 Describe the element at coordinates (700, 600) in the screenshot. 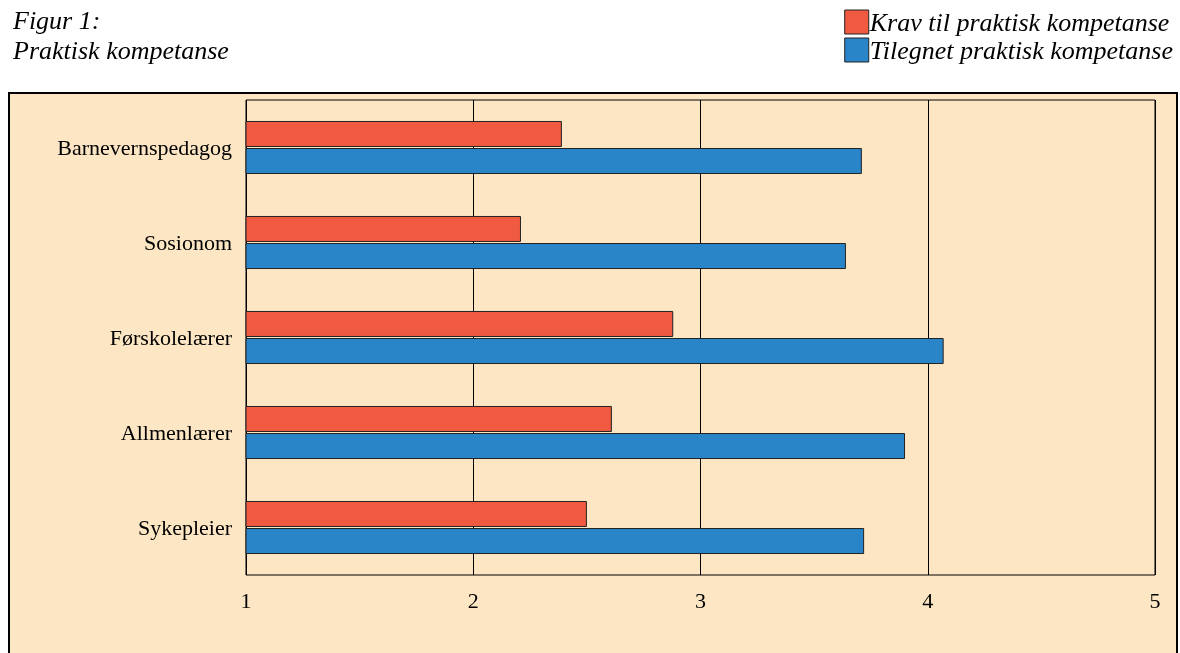

I see `x-tick-label: 3` at that location.